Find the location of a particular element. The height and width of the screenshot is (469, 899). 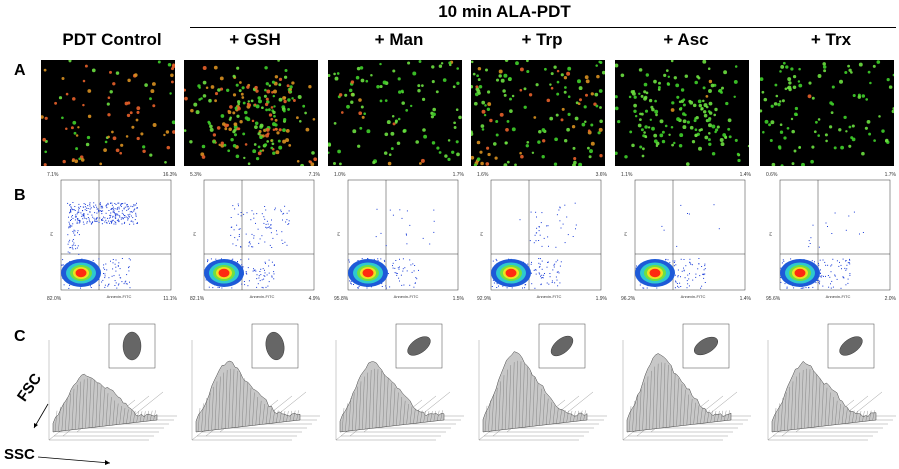

column-label: + Trx is located at coordinates (831, 39).